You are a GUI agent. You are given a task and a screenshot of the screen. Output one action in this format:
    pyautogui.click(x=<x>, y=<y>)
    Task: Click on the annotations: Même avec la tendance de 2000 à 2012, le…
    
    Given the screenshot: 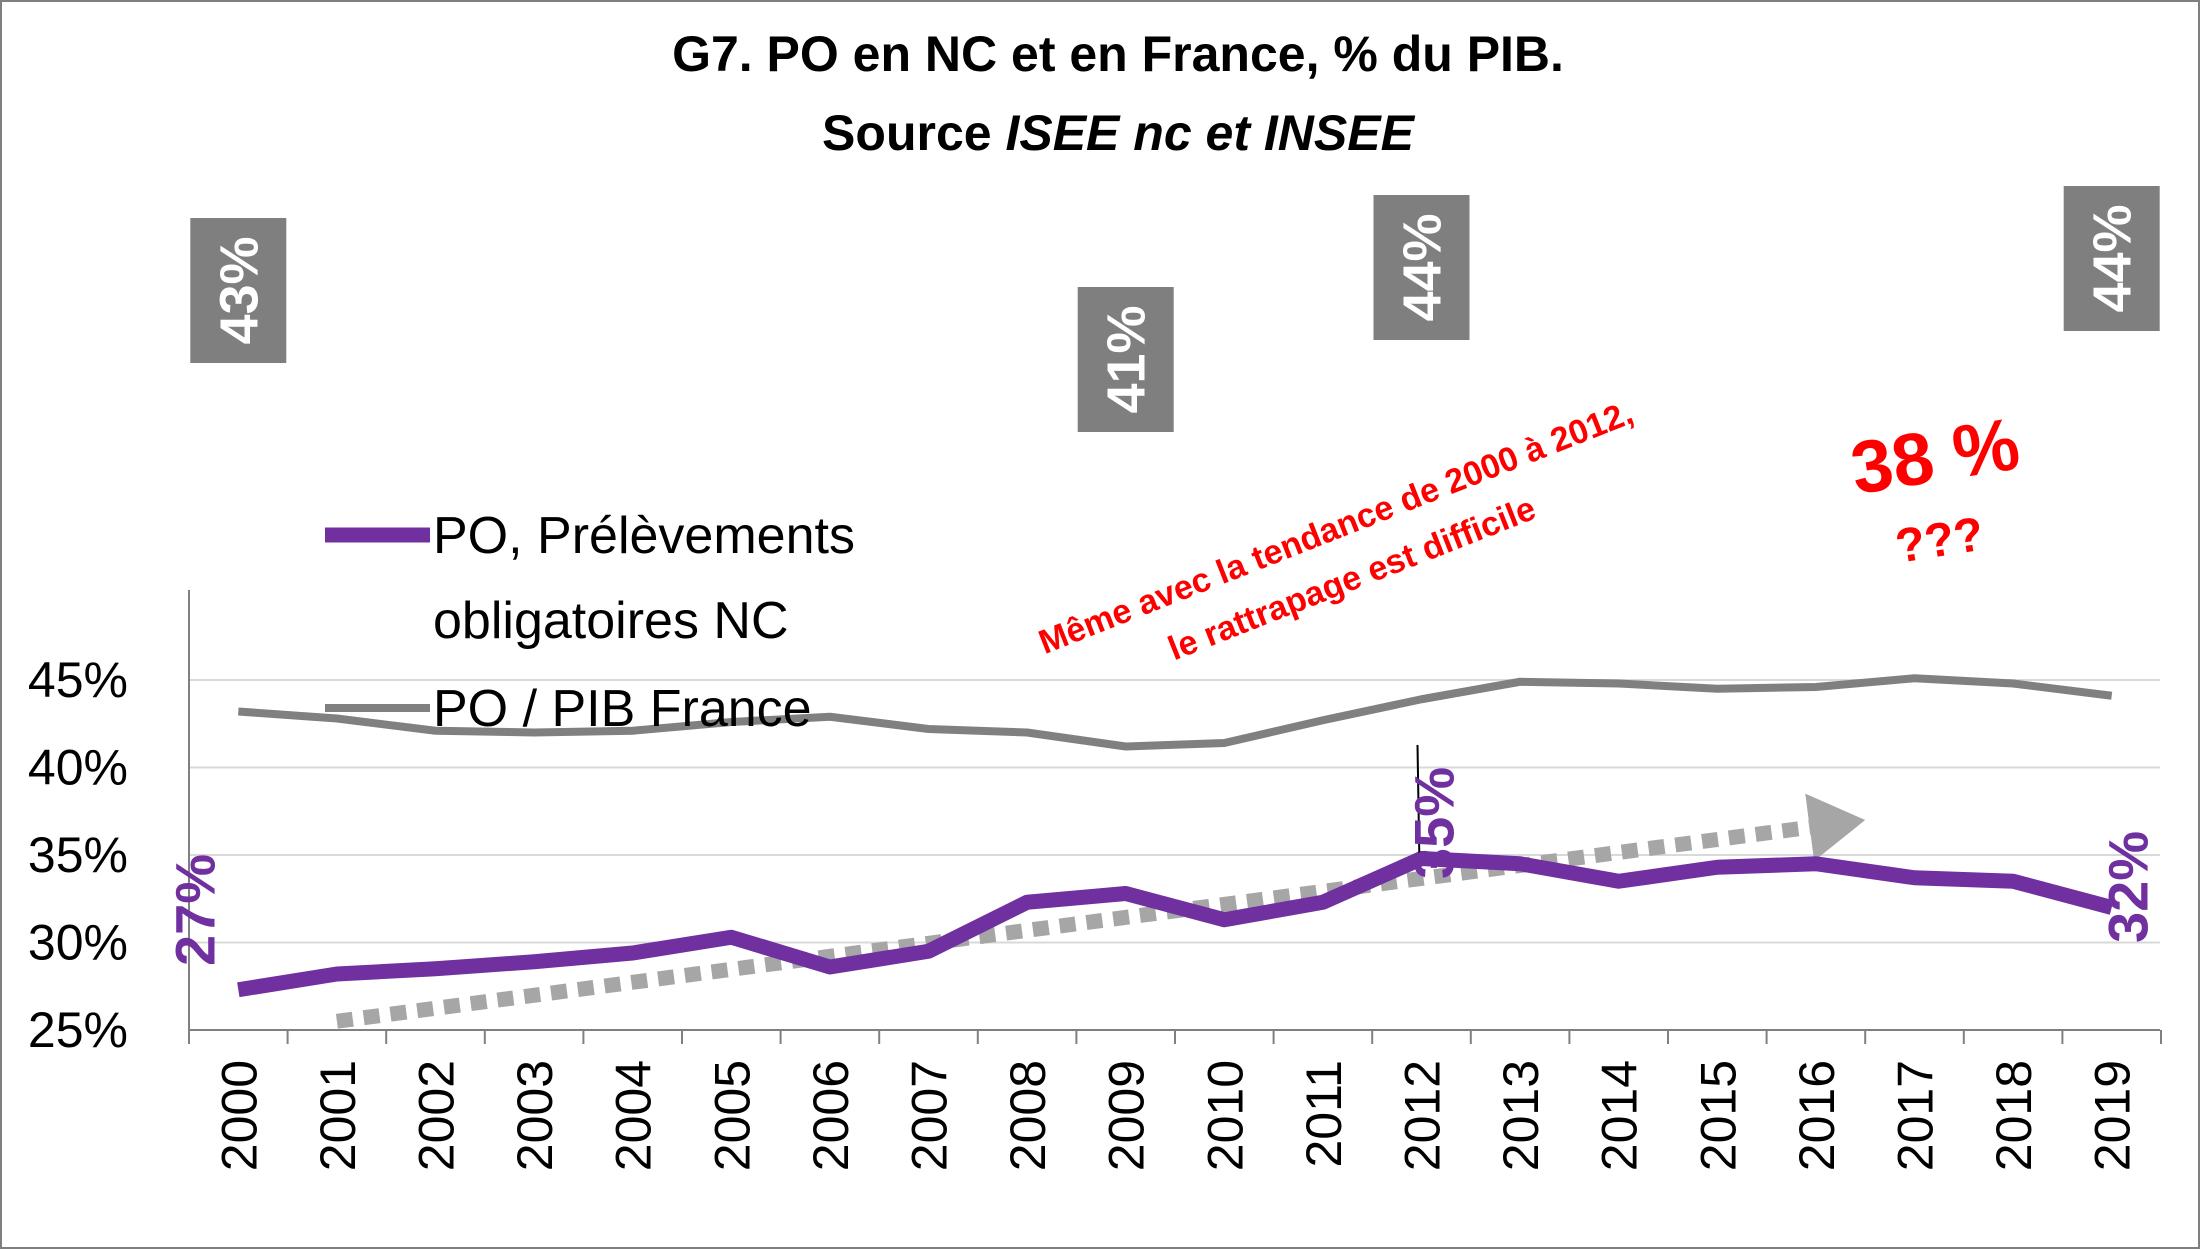 What is the action you would take?
    pyautogui.click(x=1529, y=531)
    